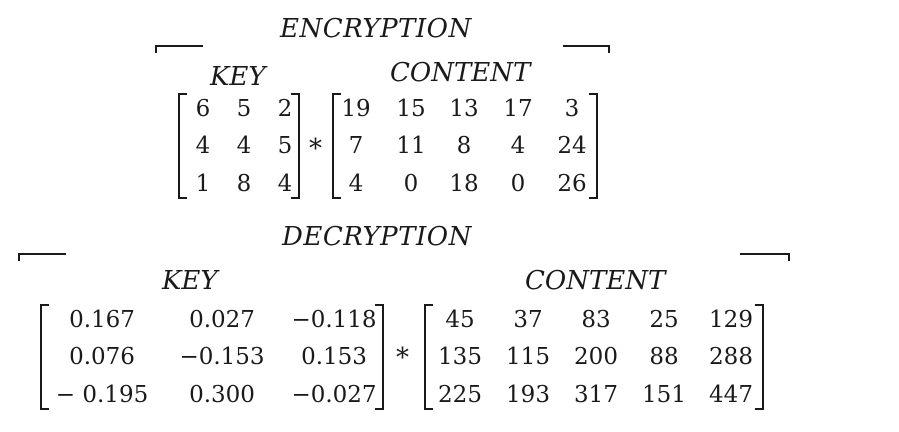  What do you see at coordinates (377, 237) in the screenshot?
I see `decryption-title: DECRYPTION` at bounding box center [377, 237].